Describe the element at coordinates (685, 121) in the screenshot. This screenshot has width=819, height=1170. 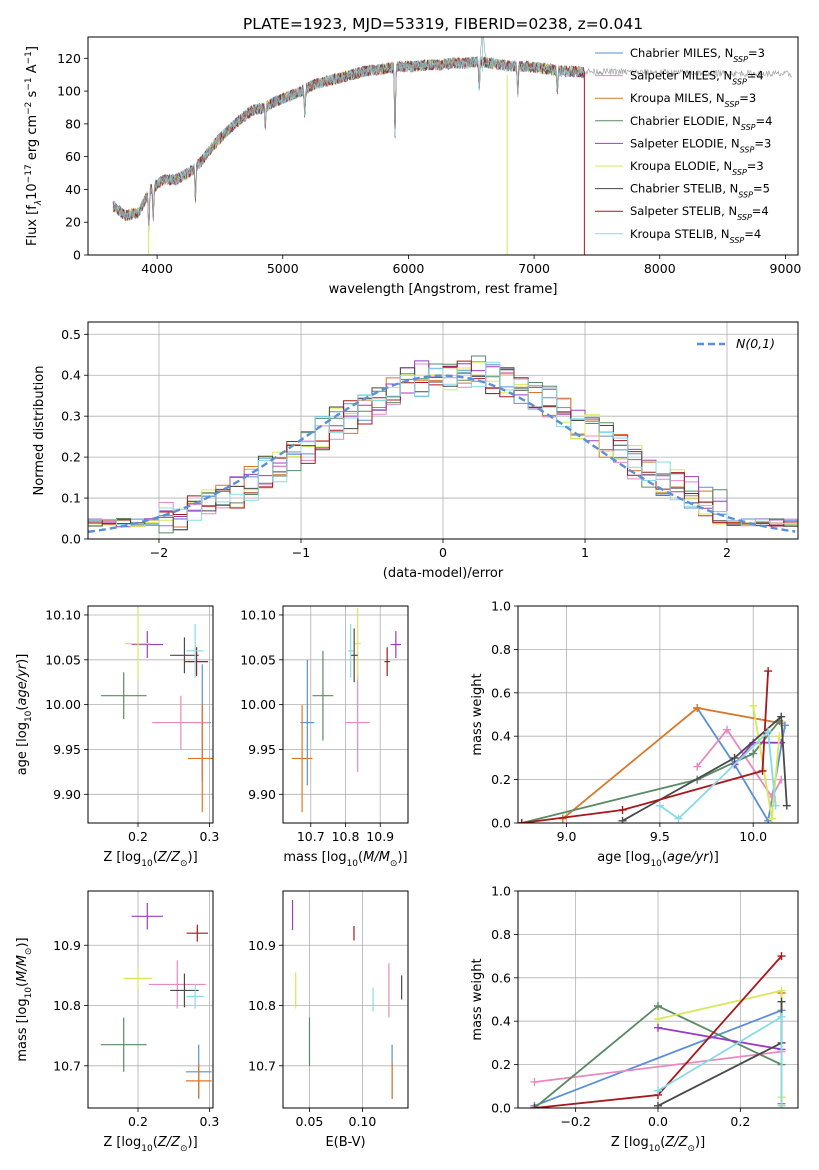
I see `legend-label-text: Chabrier ELODIE, N` at that location.